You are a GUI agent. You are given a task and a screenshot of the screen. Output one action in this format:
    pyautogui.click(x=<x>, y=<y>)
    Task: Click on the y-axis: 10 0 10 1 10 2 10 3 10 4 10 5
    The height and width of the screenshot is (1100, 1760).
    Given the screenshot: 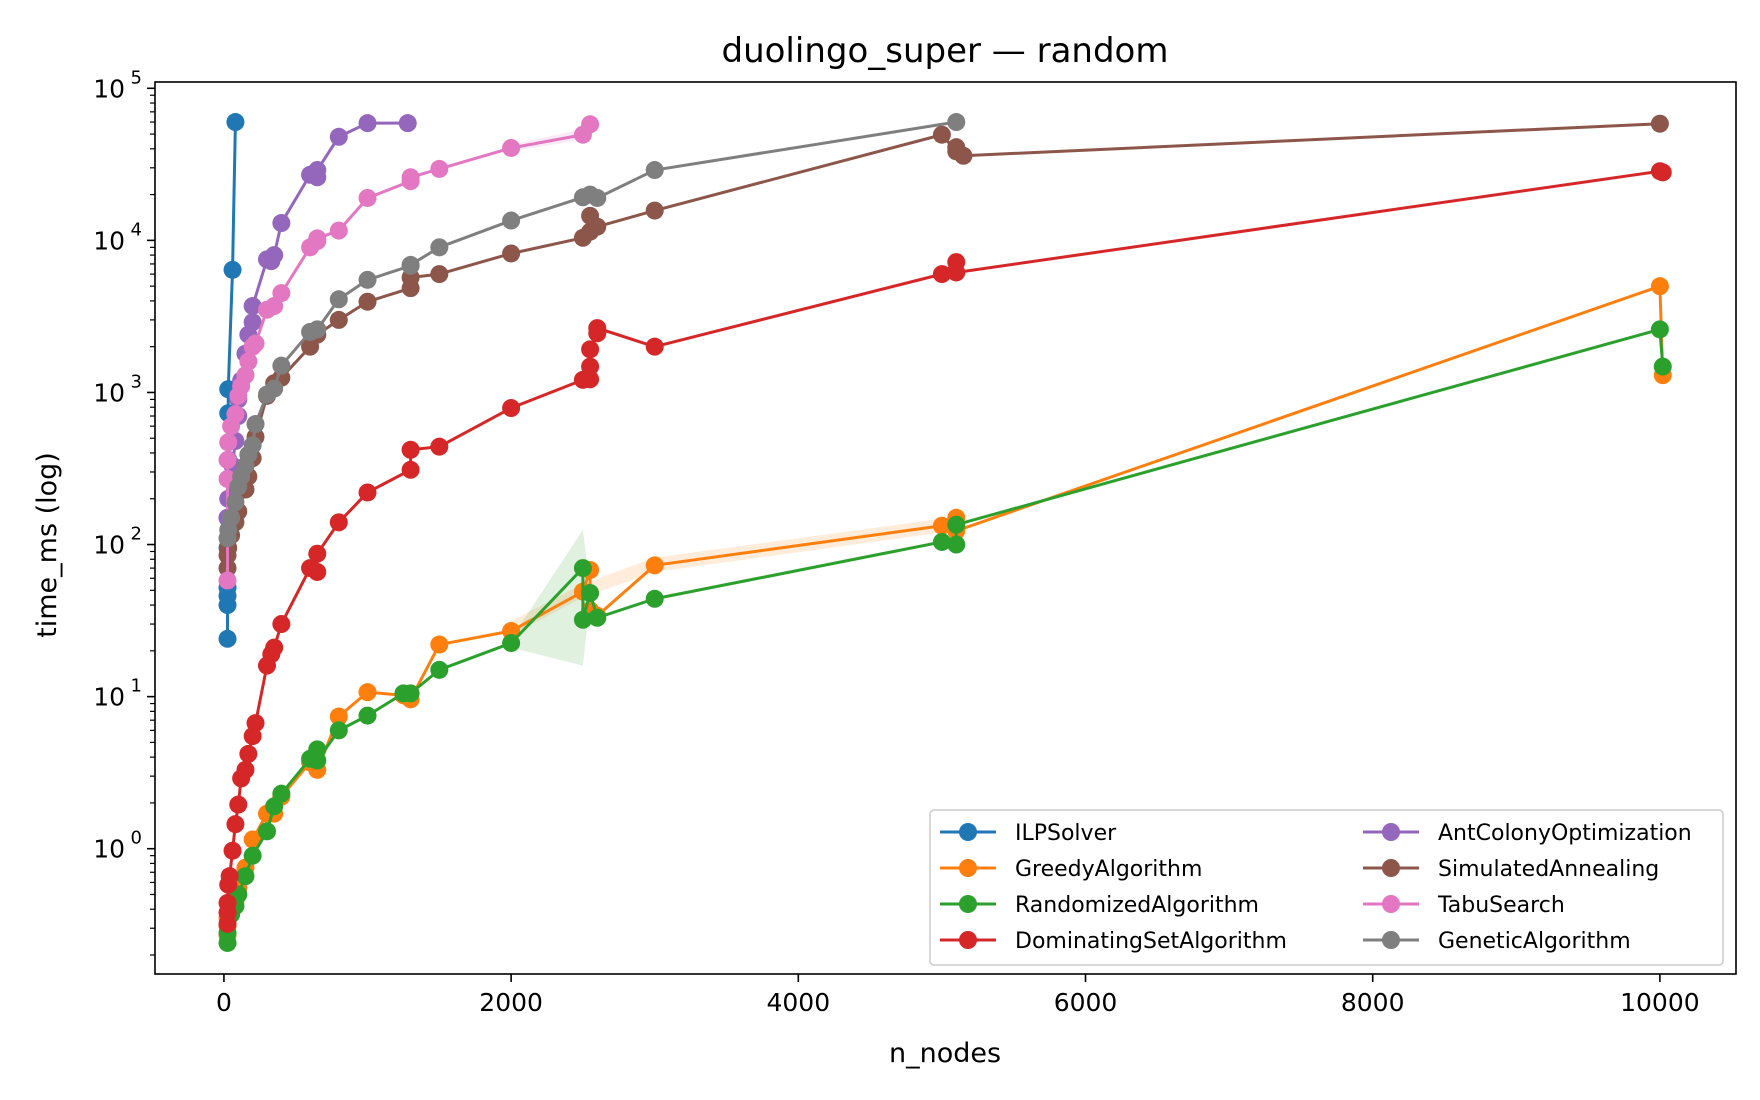 What is the action you would take?
    pyautogui.click(x=124, y=511)
    